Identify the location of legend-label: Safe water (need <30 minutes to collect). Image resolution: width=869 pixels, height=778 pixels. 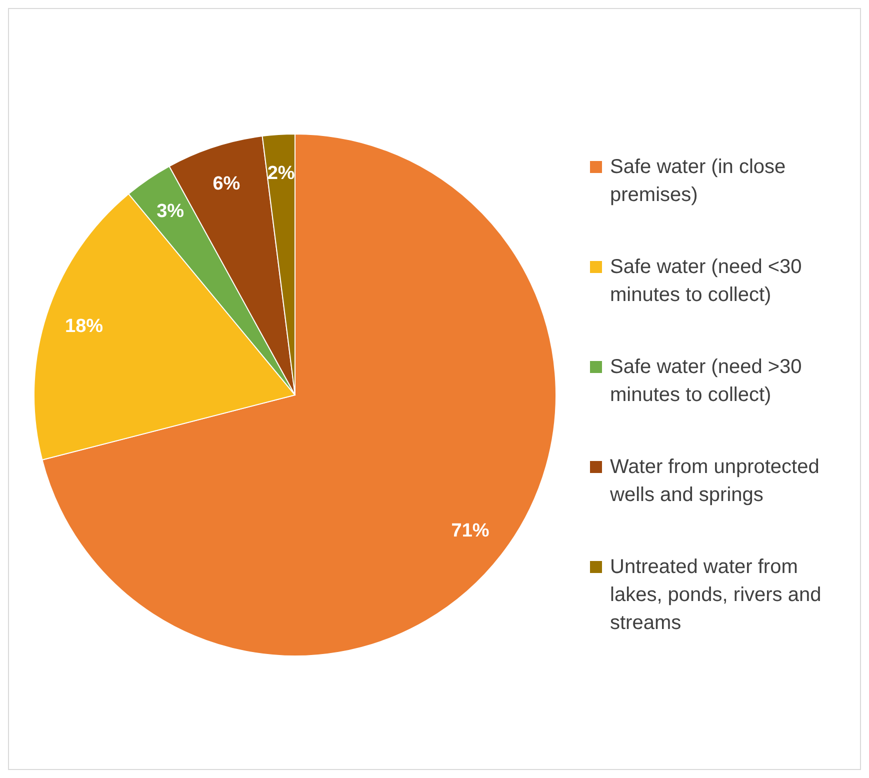
(706, 281).